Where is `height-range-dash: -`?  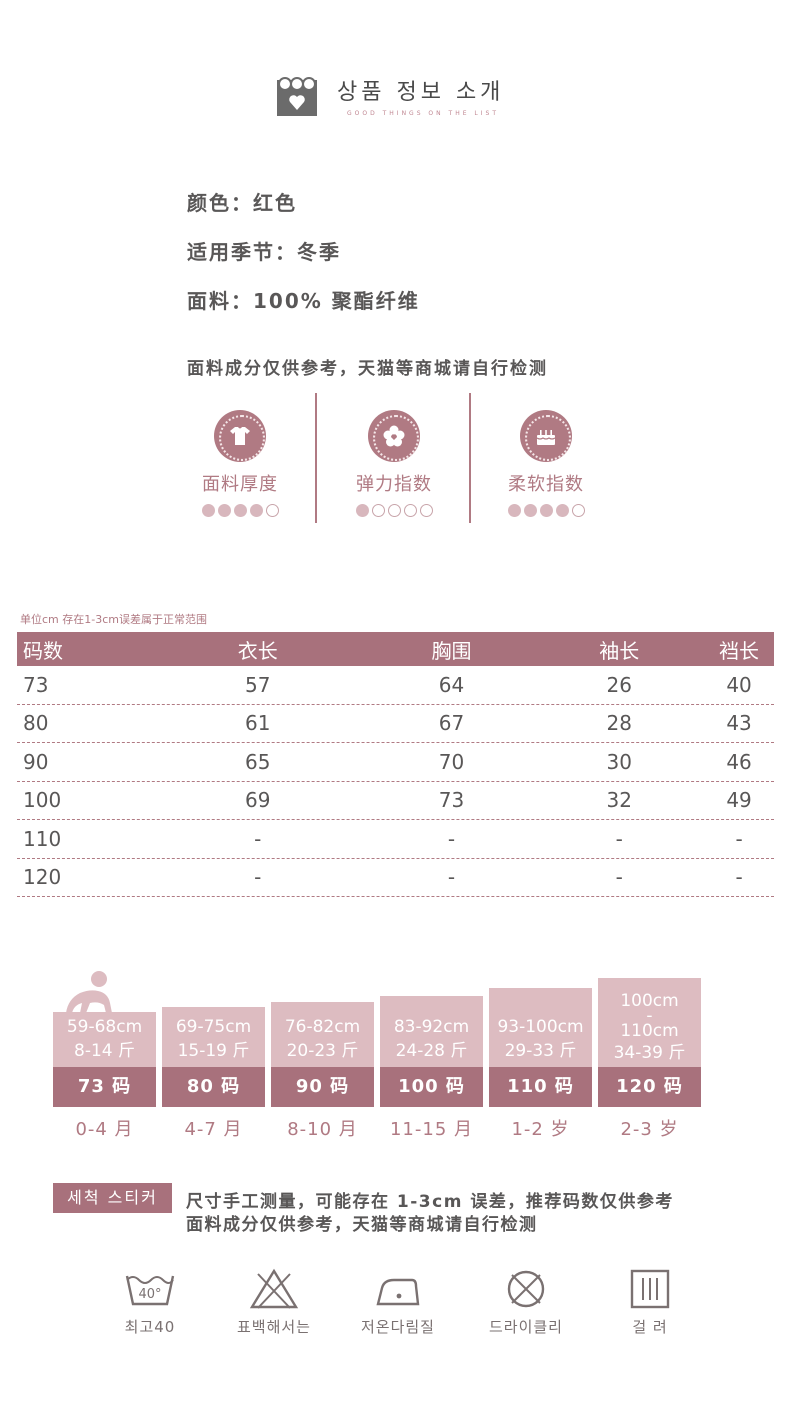
height-range-dash: - is located at coordinates (649, 1016).